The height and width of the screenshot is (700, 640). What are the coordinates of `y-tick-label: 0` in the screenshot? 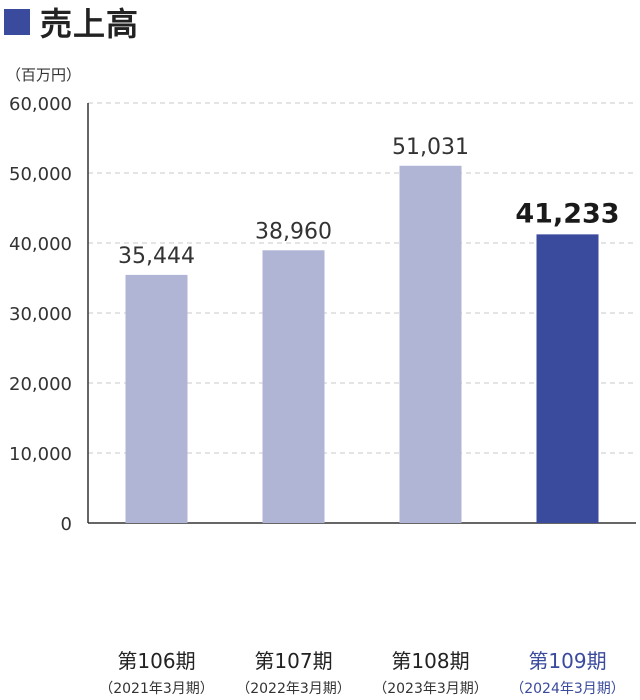 It's located at (66, 524).